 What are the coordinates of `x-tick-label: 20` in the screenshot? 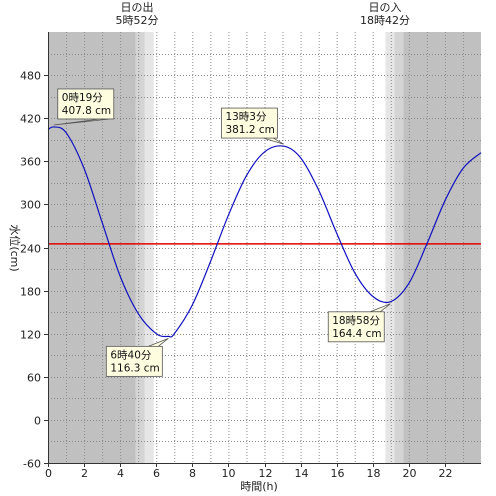 It's located at (410, 473).